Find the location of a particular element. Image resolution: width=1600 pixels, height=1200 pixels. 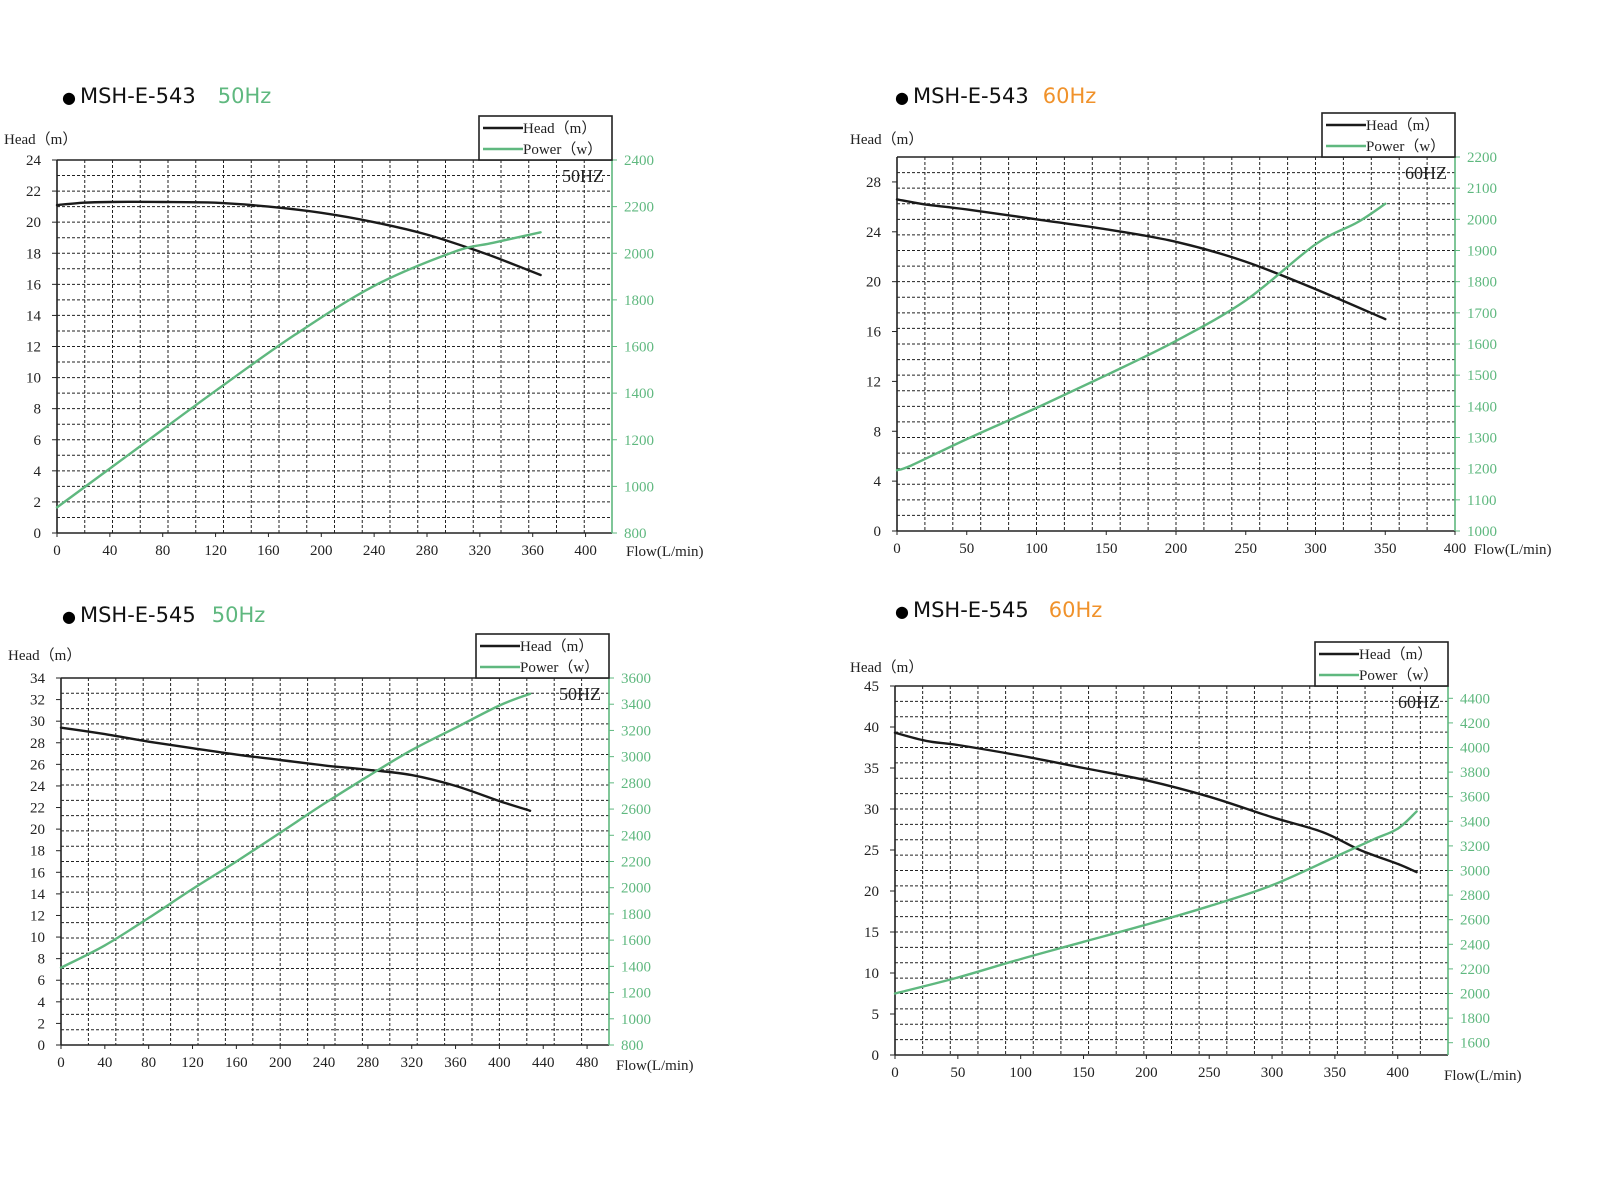

x-tick-label: 200 is located at coordinates (1146, 1073).